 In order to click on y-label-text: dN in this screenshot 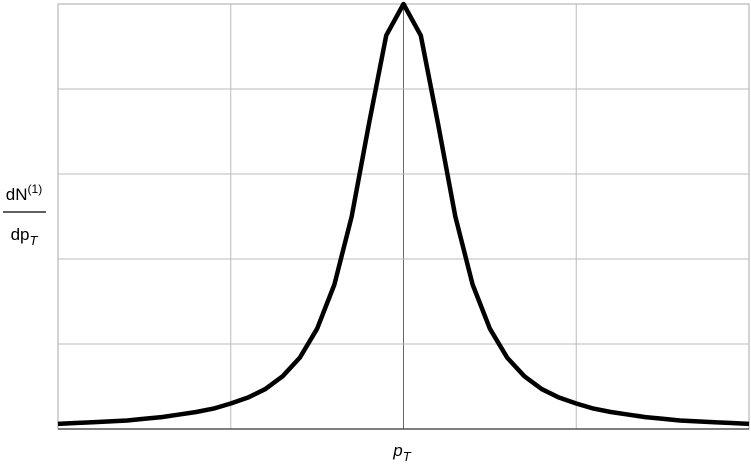, I will do `click(17, 194)`.